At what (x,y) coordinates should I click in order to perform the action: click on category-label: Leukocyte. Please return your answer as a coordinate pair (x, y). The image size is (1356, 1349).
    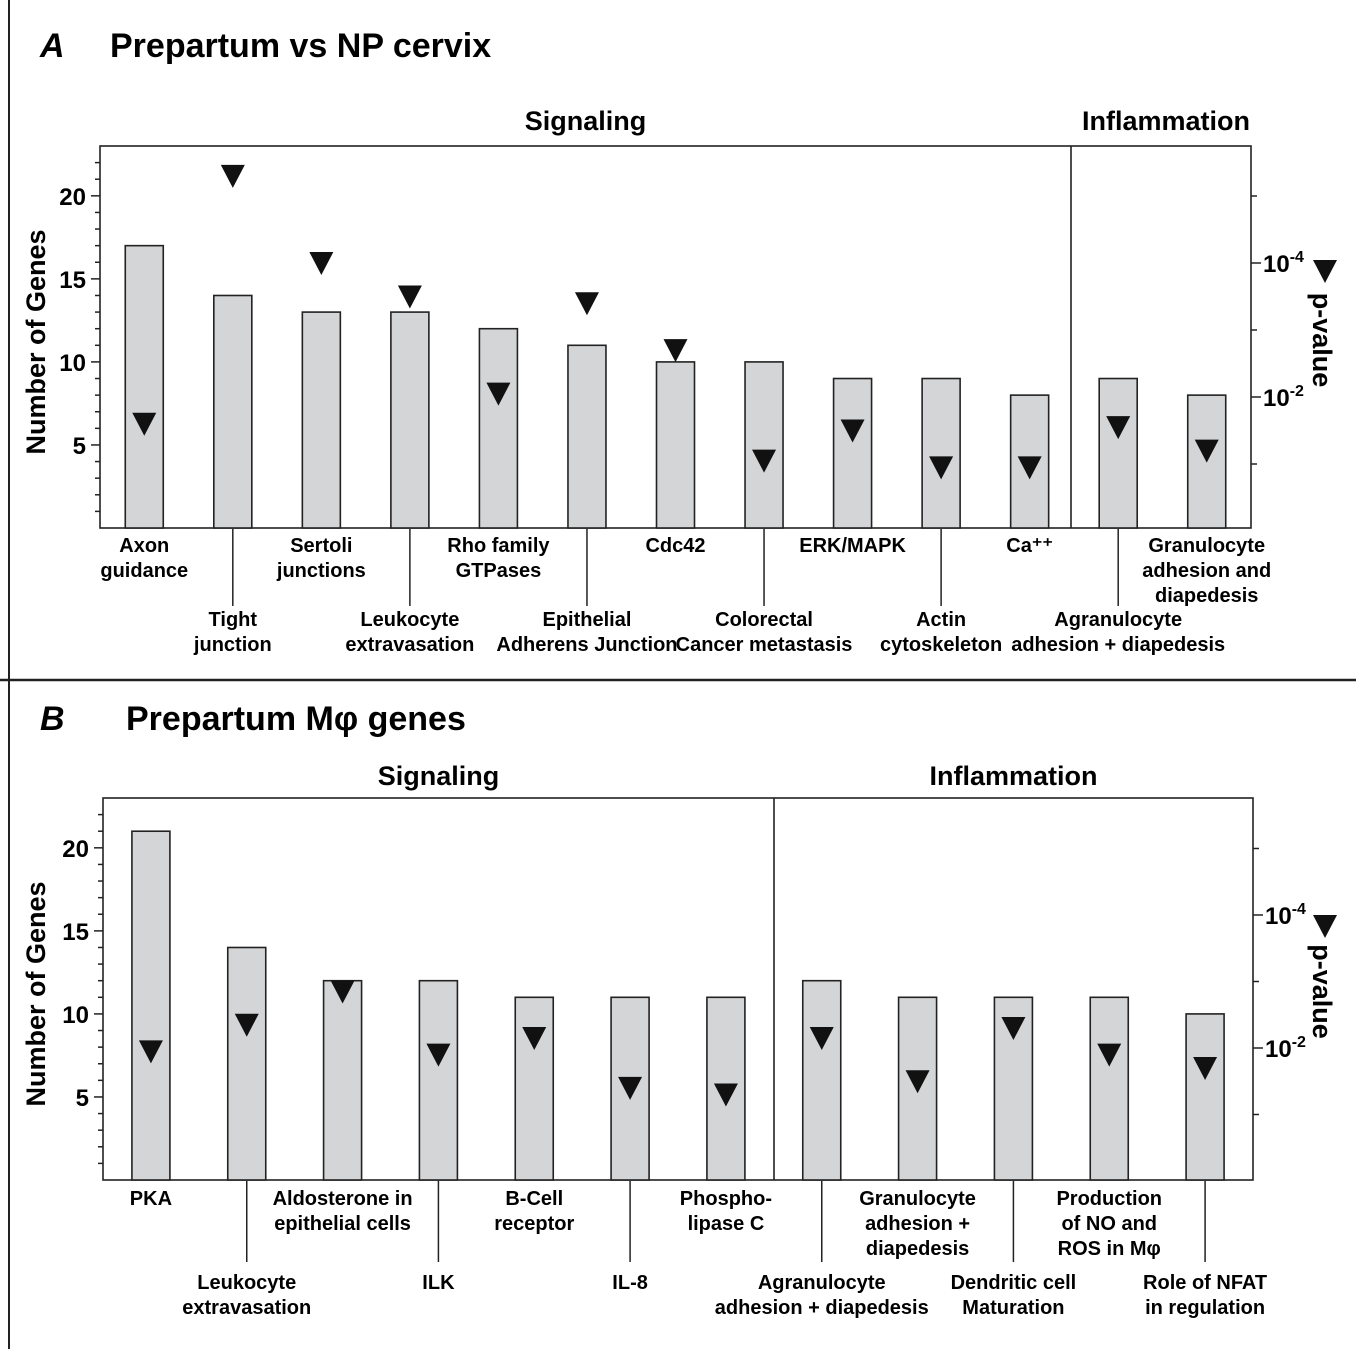
    Looking at the image, I should click on (409, 620).